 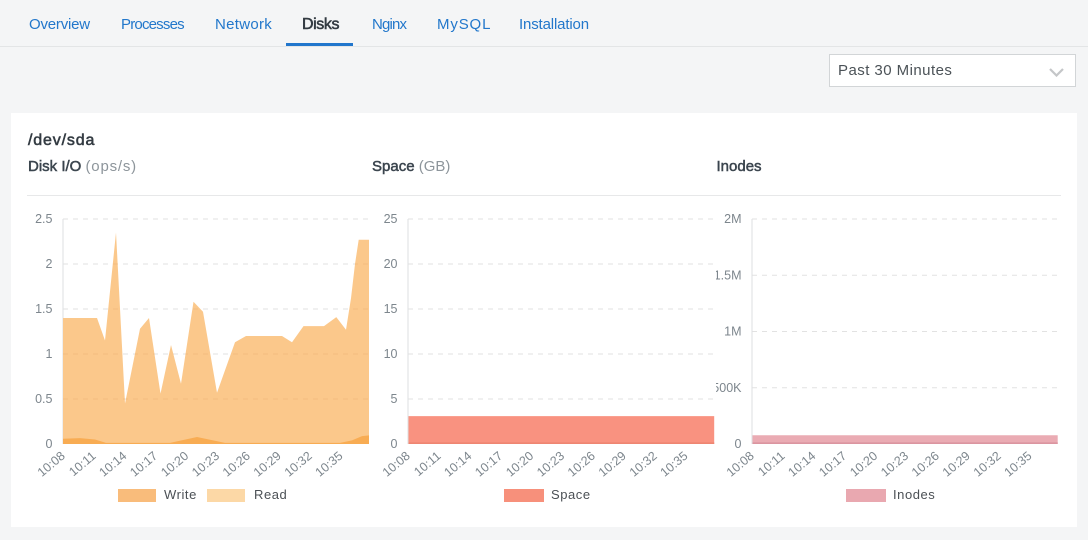 I want to click on svg-text: 2, so click(x=49, y=264).